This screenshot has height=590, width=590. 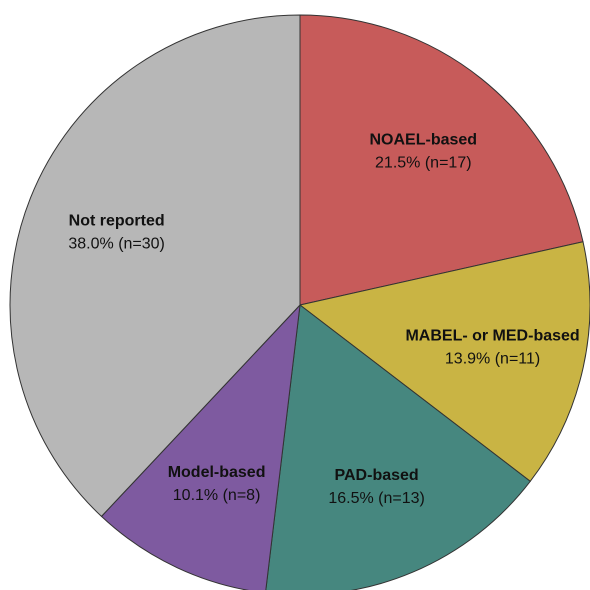 I want to click on slice-value-label: 10.1% (n=8), so click(x=217, y=495).